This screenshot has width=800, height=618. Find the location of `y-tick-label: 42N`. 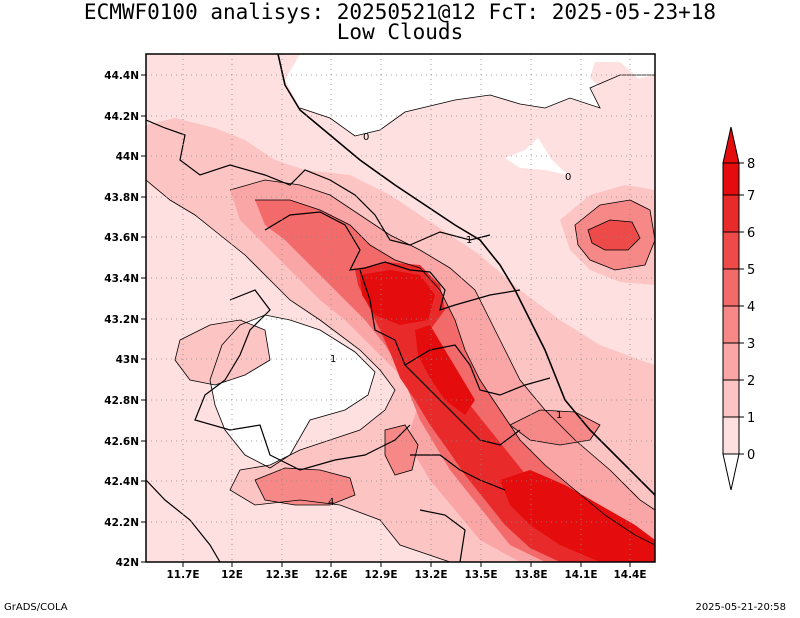

y-tick-label: 42N is located at coordinates (127, 563).